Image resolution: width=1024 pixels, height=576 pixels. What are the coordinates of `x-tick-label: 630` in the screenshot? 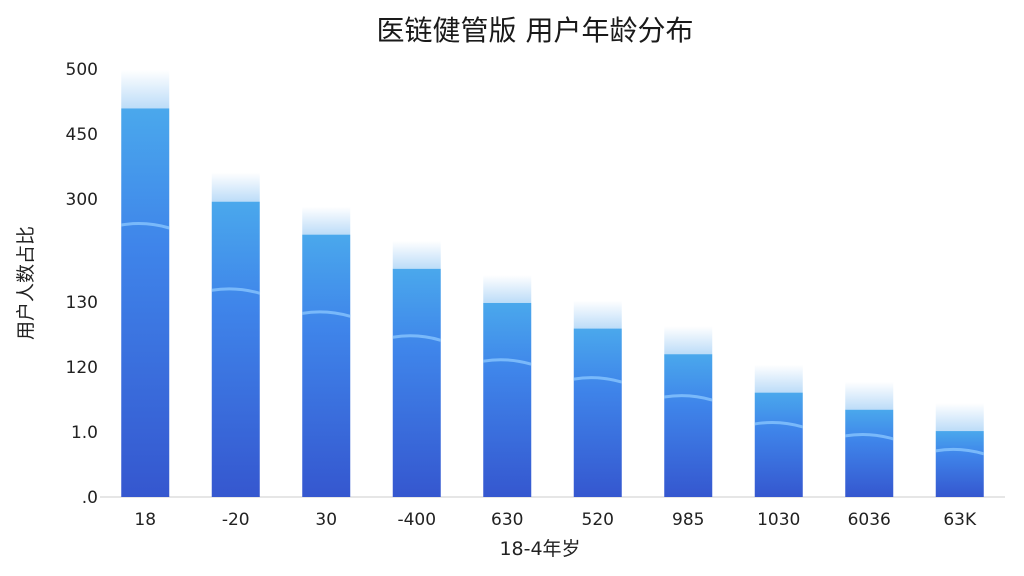 It's located at (507, 520).